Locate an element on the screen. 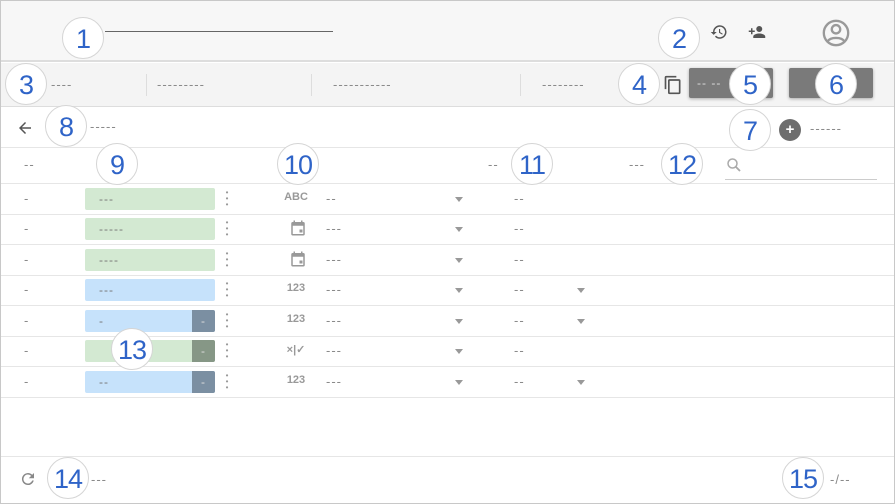 The width and height of the screenshot is (895, 504). tab-3: ----------- is located at coordinates (362, 84).